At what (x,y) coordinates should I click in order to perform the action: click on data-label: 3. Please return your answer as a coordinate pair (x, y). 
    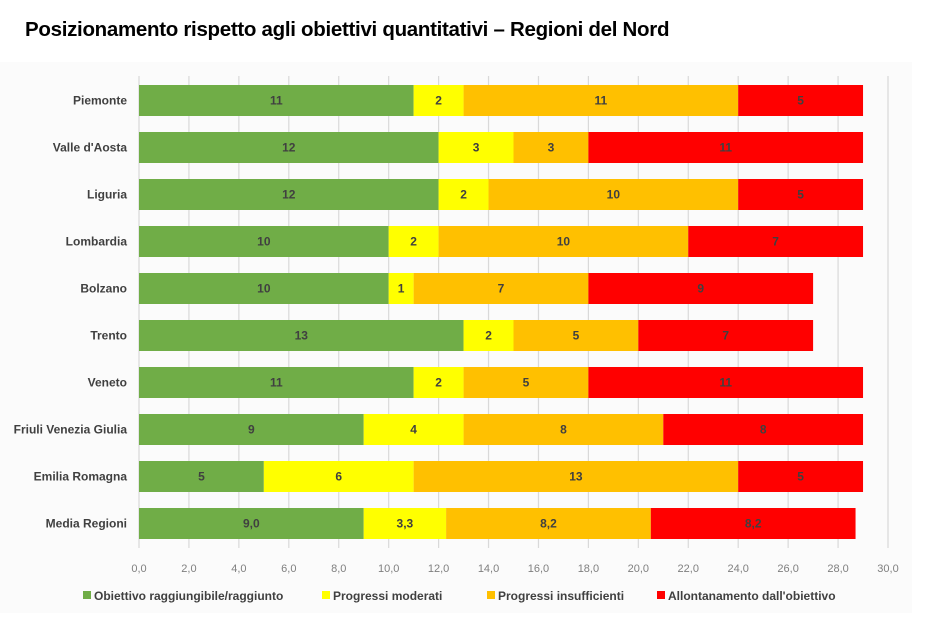
    Looking at the image, I should click on (551, 148).